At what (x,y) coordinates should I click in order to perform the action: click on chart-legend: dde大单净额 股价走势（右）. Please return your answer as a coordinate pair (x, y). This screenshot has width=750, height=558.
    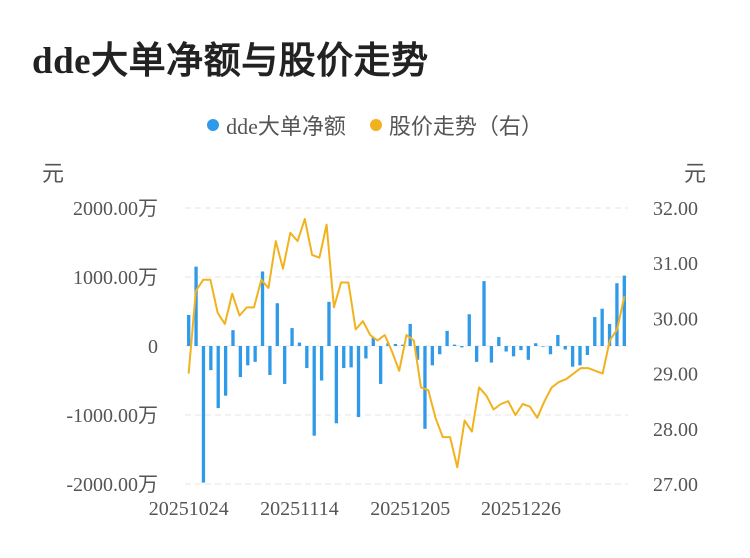
    Looking at the image, I should click on (375, 125).